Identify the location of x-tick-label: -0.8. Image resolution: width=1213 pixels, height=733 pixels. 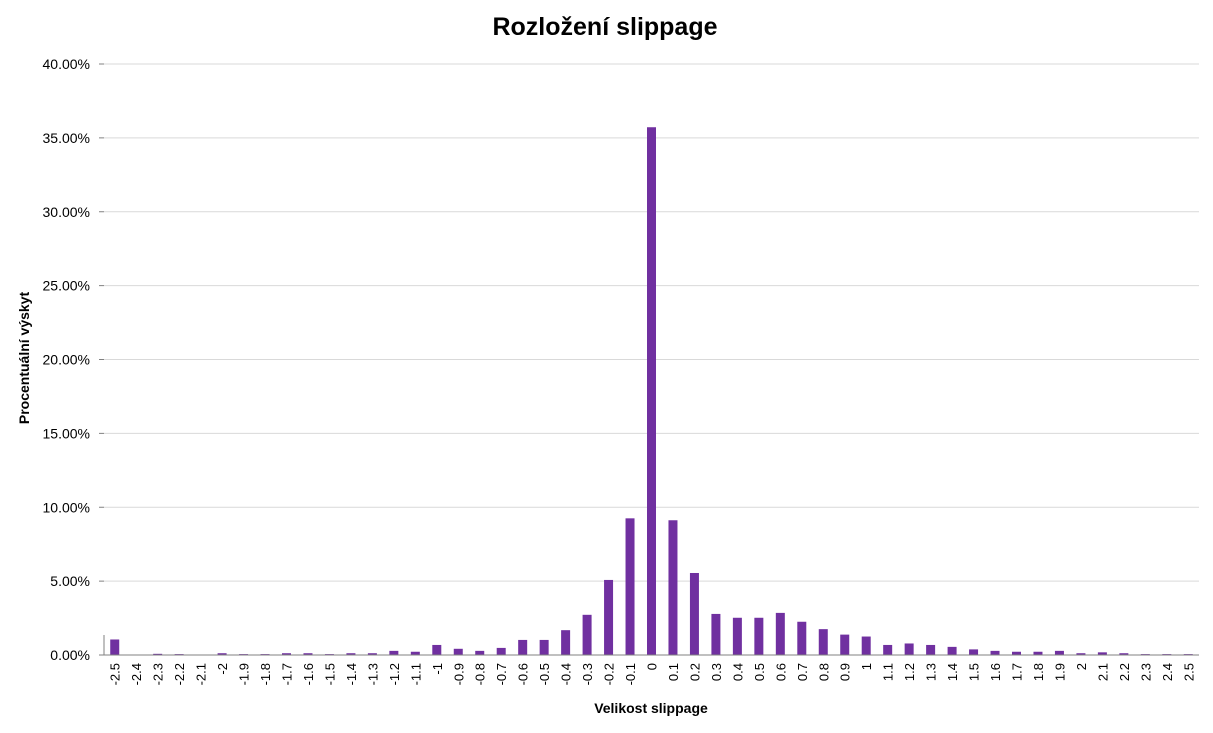
(480, 674).